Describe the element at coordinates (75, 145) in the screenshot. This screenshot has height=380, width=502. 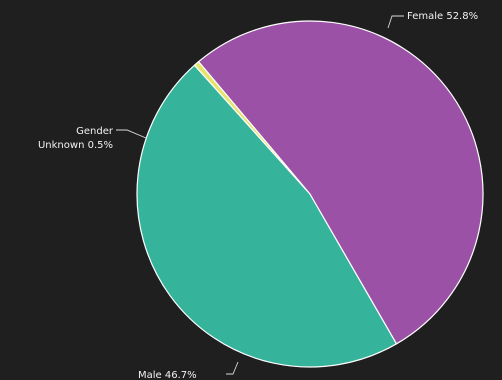
I see `unknown-label-line-2: Unknown 0.5%` at that location.